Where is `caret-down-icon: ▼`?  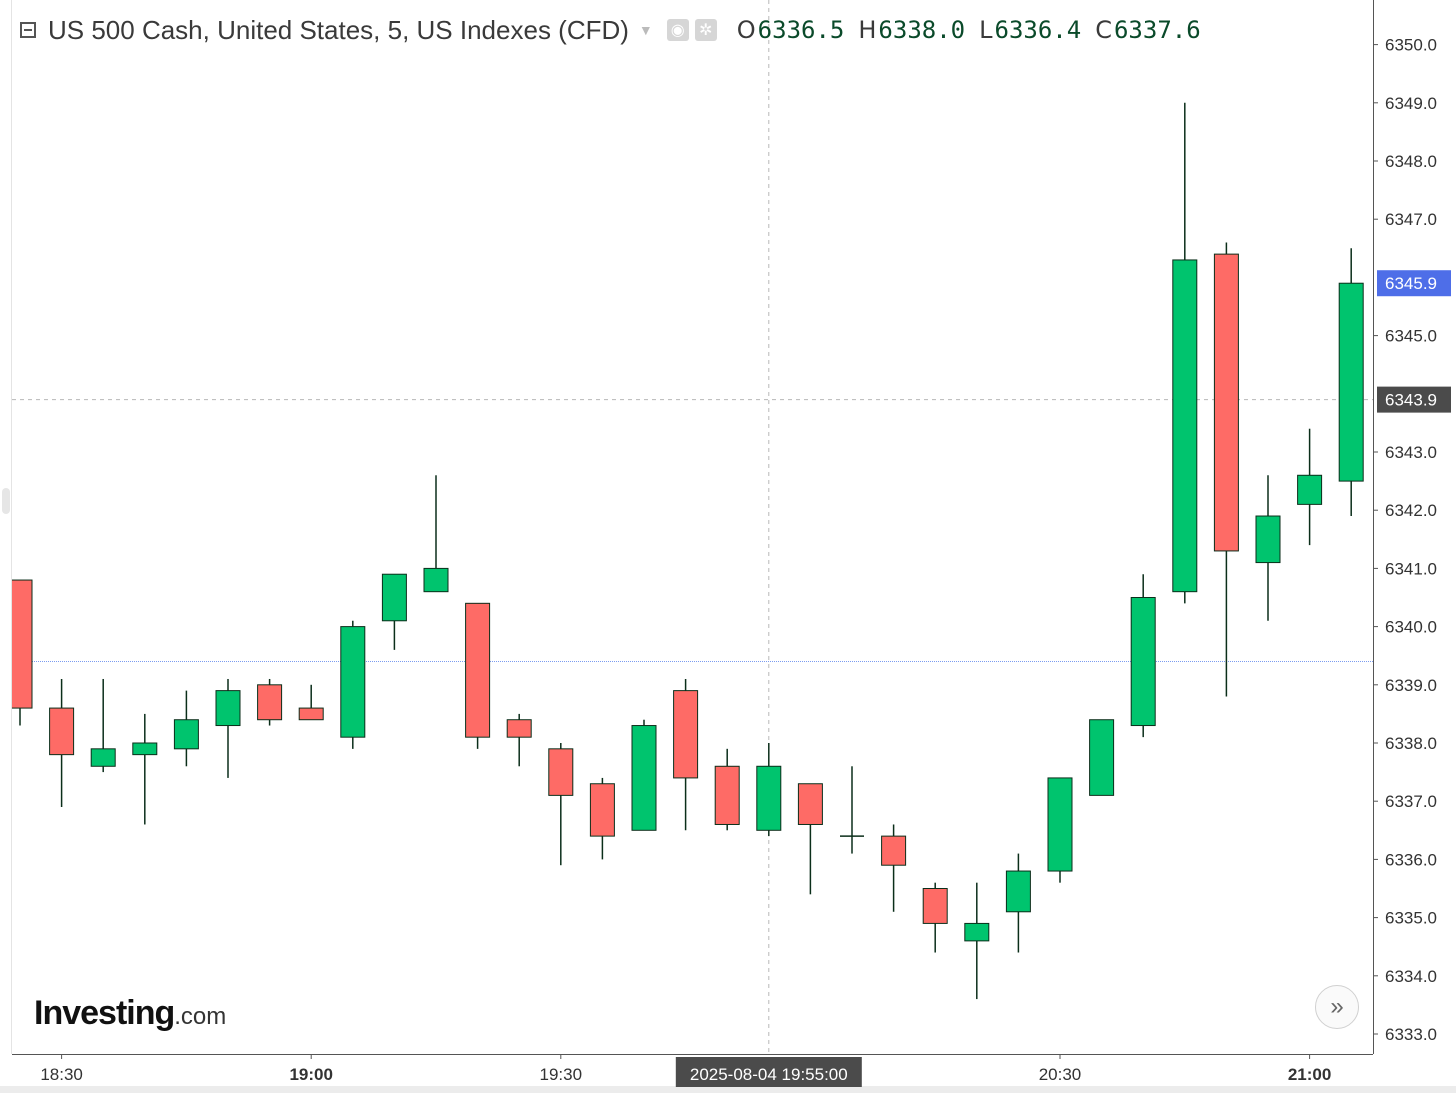
caret-down-icon: ▼ is located at coordinates (645, 30).